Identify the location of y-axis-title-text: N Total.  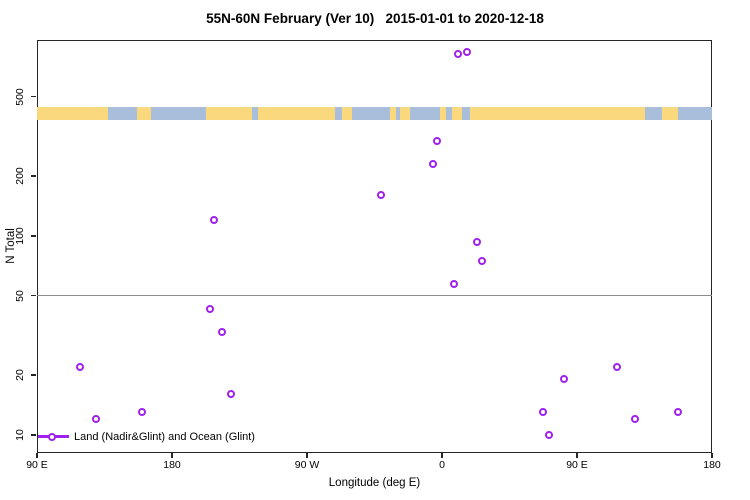
(11, 246).